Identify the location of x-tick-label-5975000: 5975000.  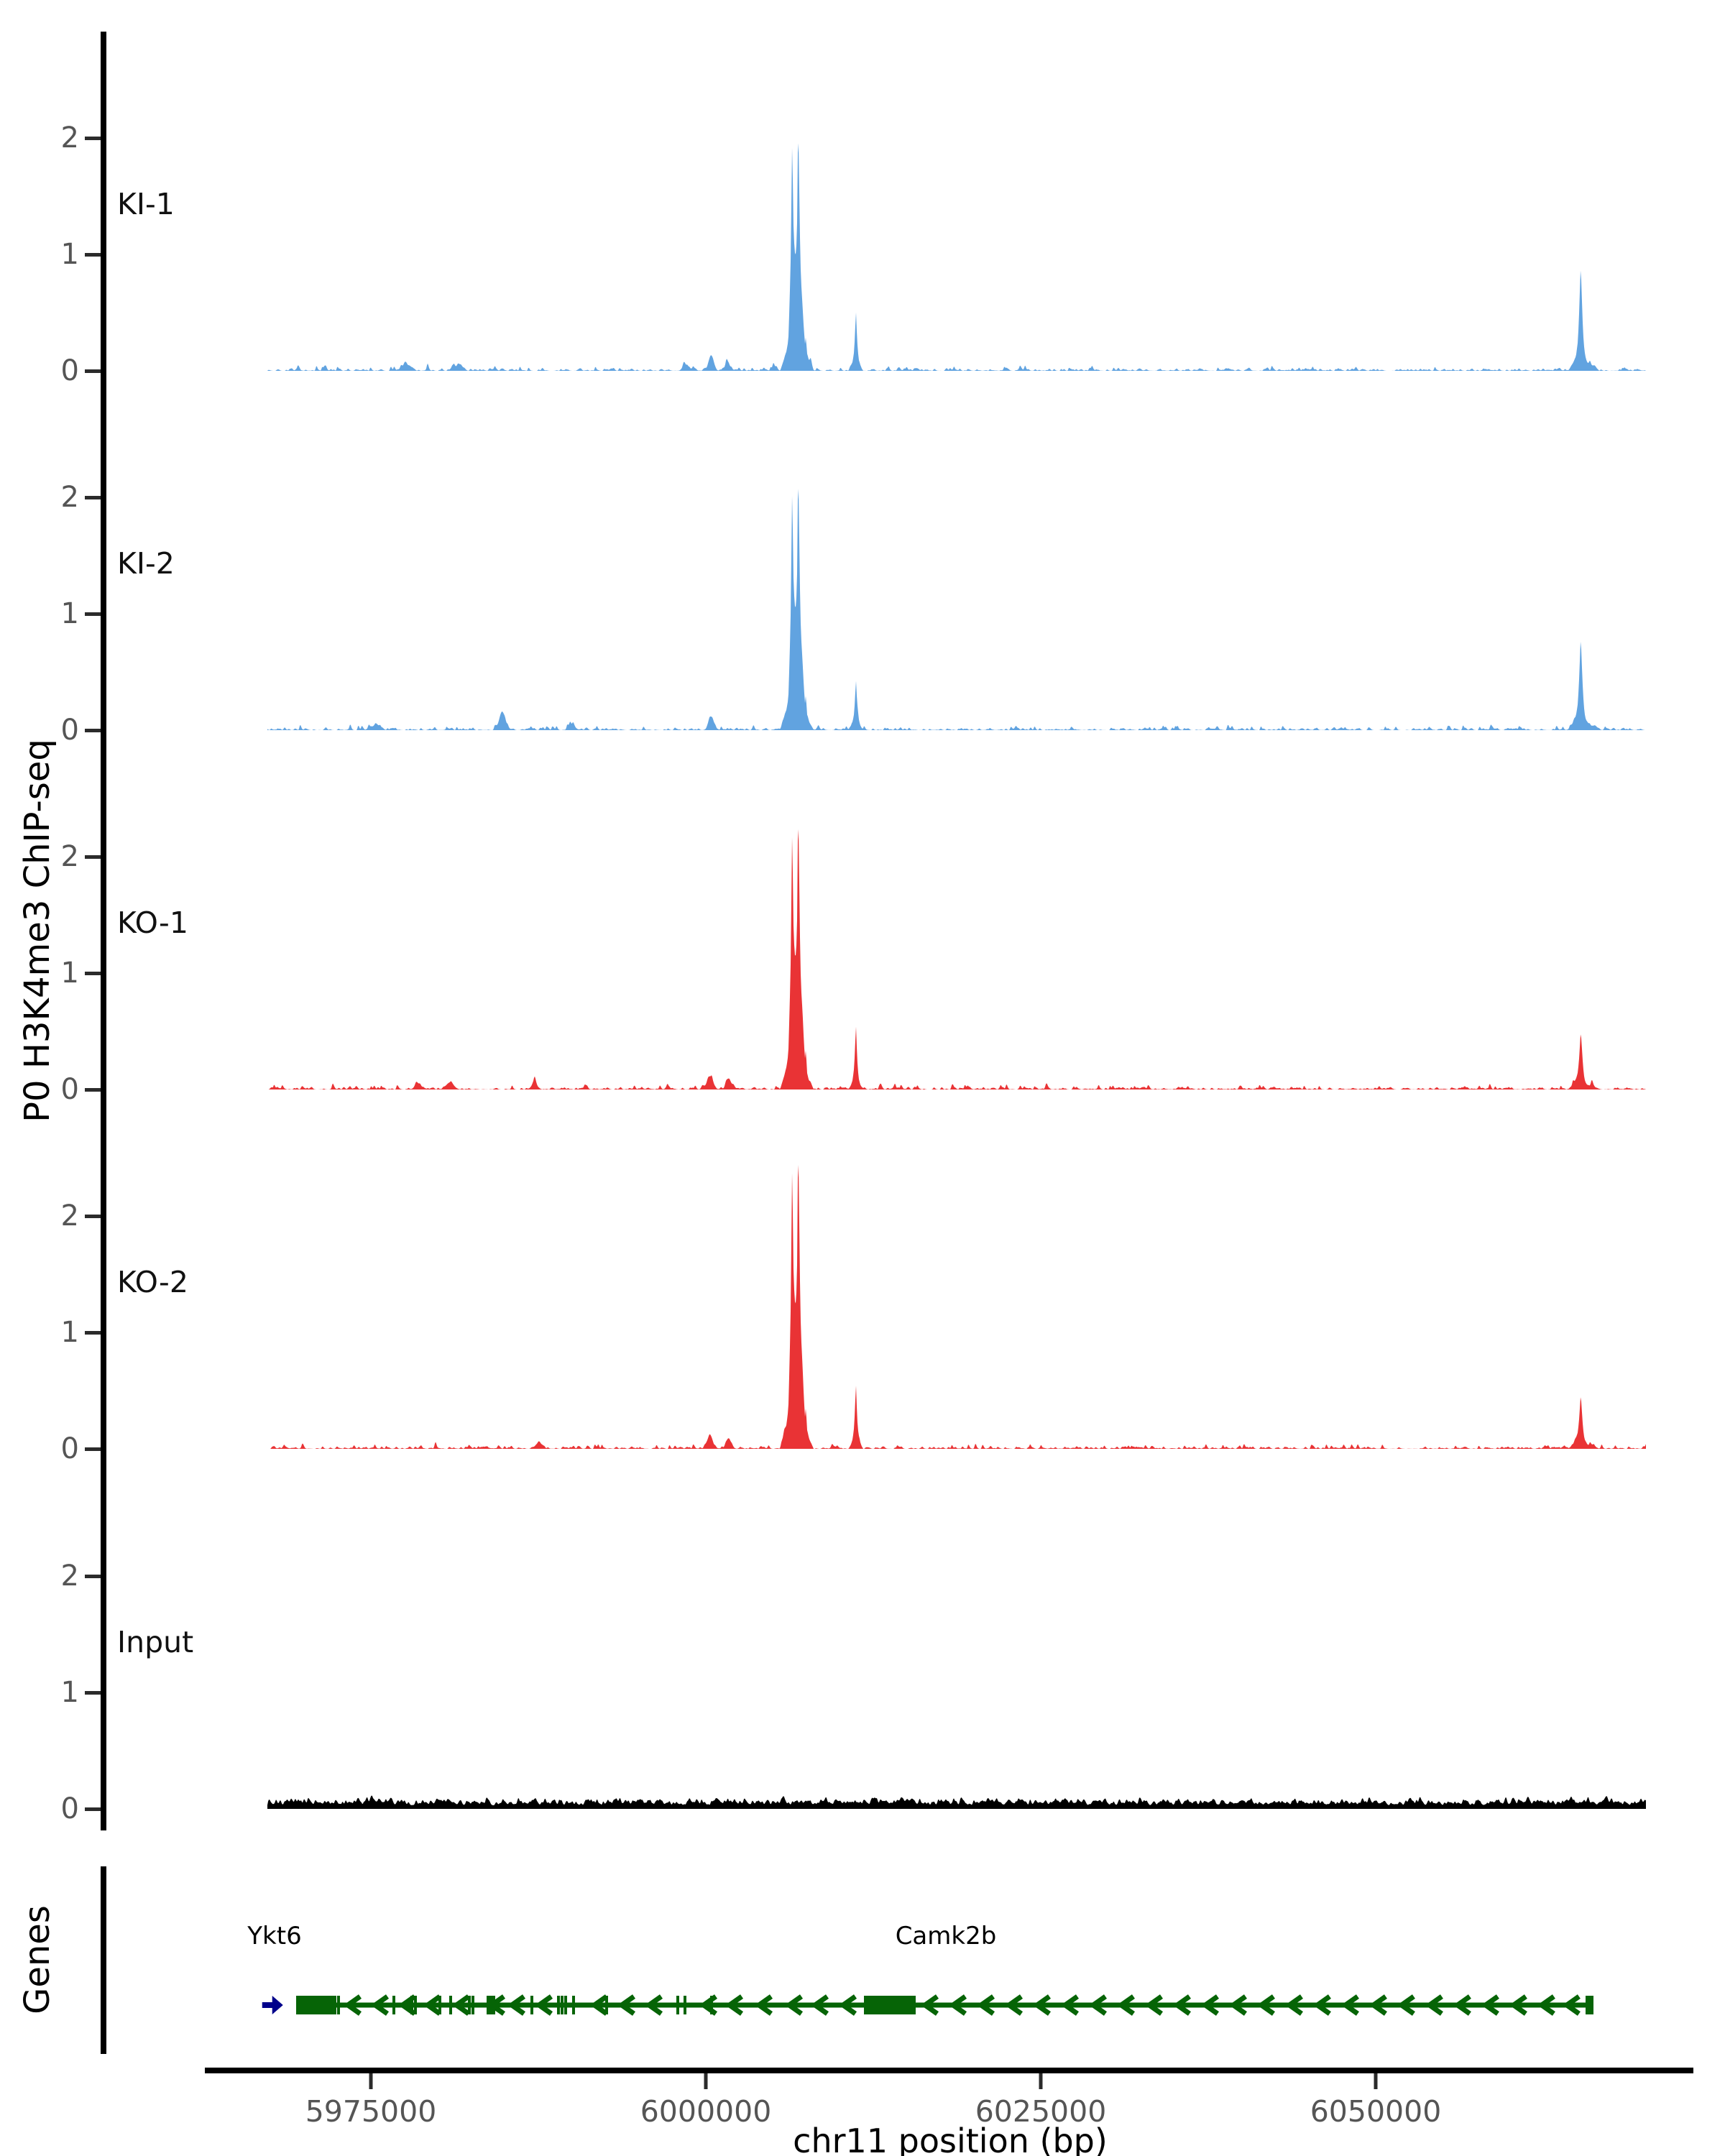
(371, 2111).